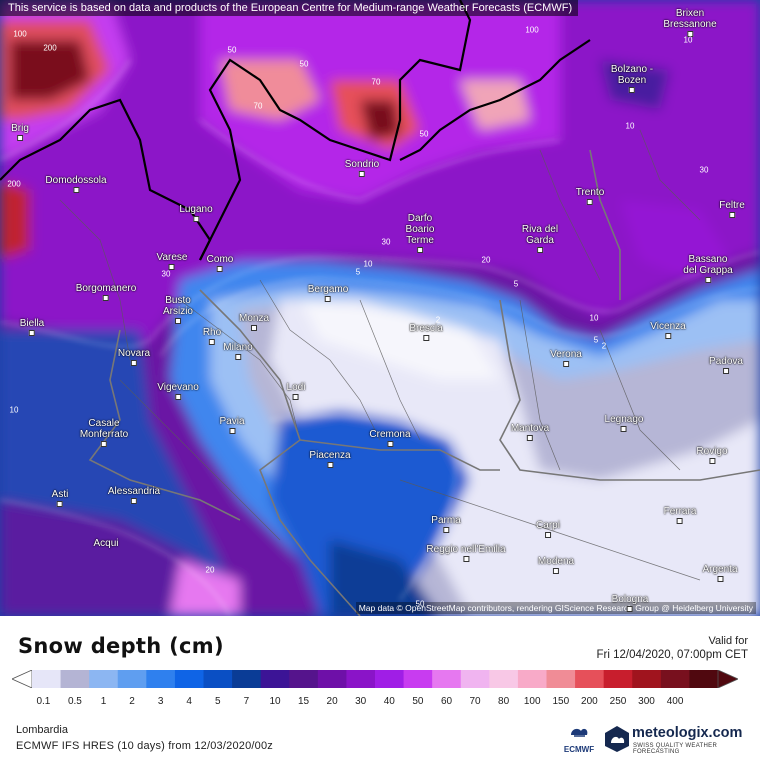  What do you see at coordinates (218, 701) in the screenshot?
I see `scale-tick-label: 5` at bounding box center [218, 701].